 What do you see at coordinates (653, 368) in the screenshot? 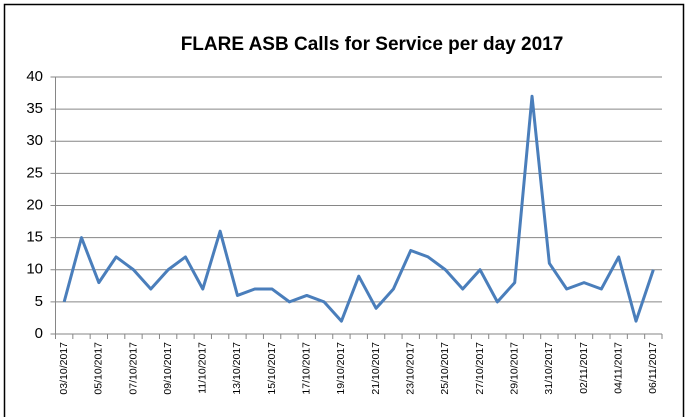
I see `x-tick-label: 06/11/2017` at bounding box center [653, 368].